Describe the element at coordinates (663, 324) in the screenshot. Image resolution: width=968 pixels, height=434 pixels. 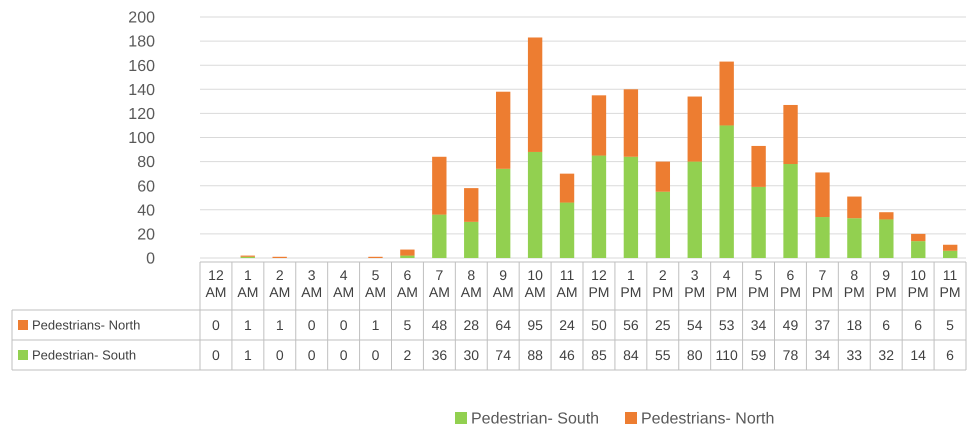
I see `data-label: 25` at that location.